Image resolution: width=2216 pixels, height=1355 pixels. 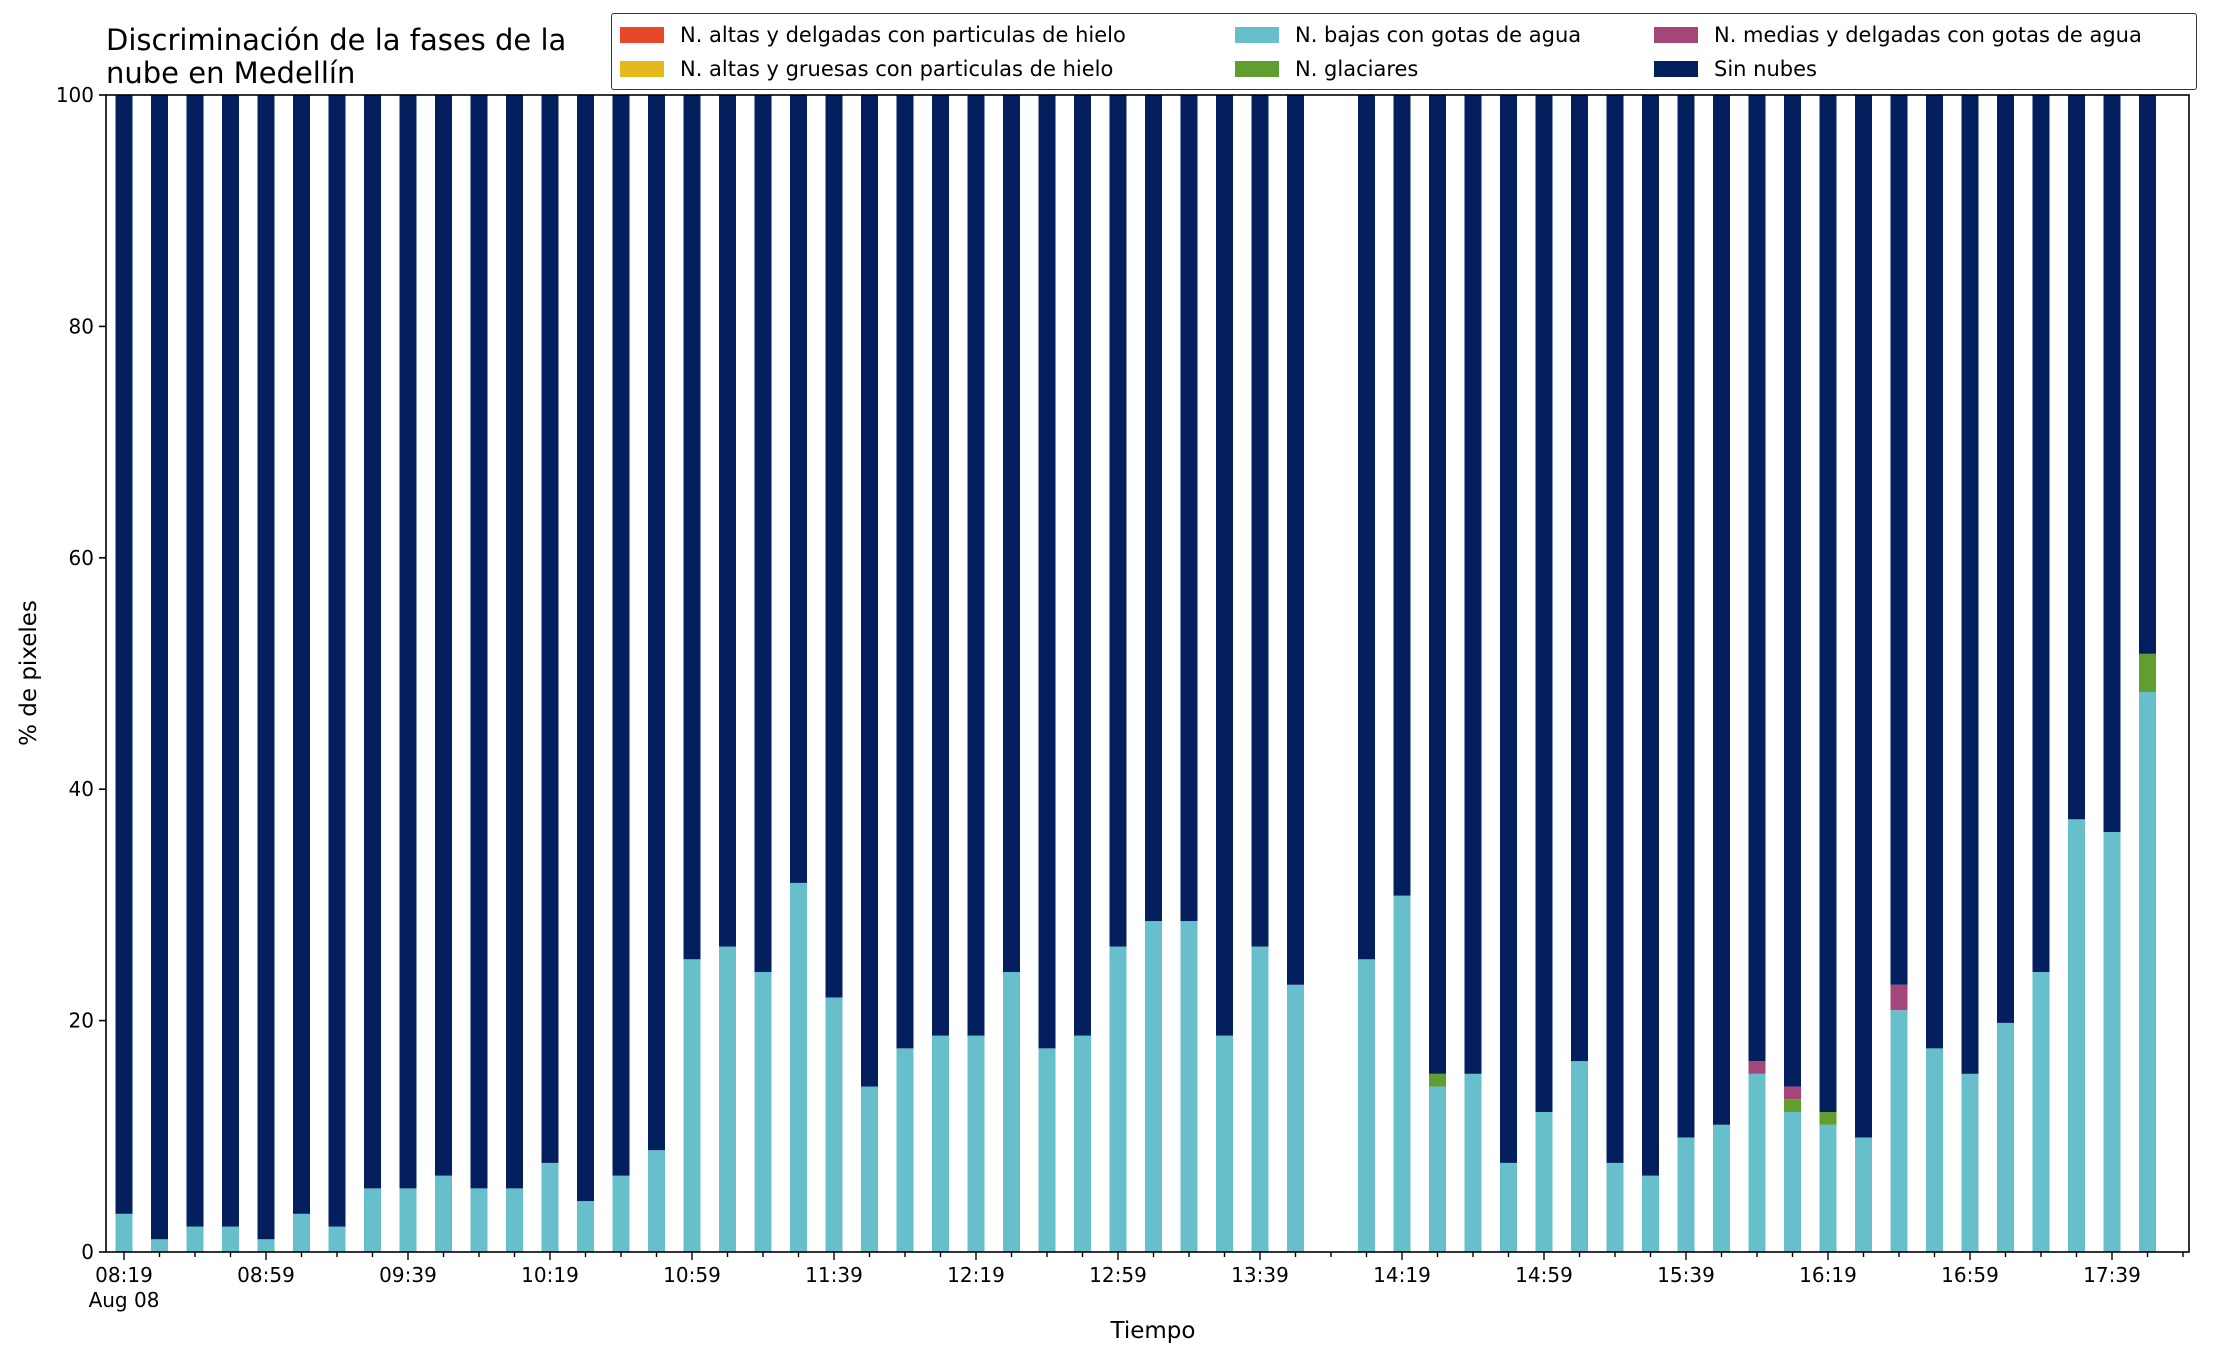 I want to click on legend-label: Sin nubes, so click(x=1765, y=69).